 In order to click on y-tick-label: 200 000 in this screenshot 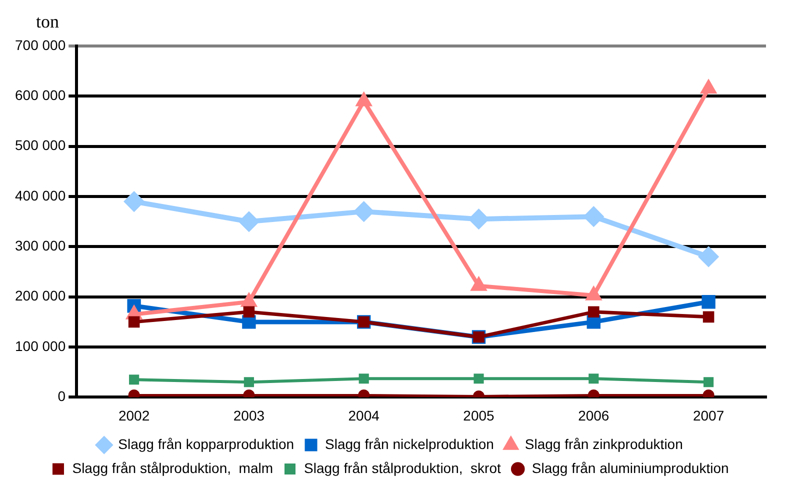, I will do `click(40, 296)`.